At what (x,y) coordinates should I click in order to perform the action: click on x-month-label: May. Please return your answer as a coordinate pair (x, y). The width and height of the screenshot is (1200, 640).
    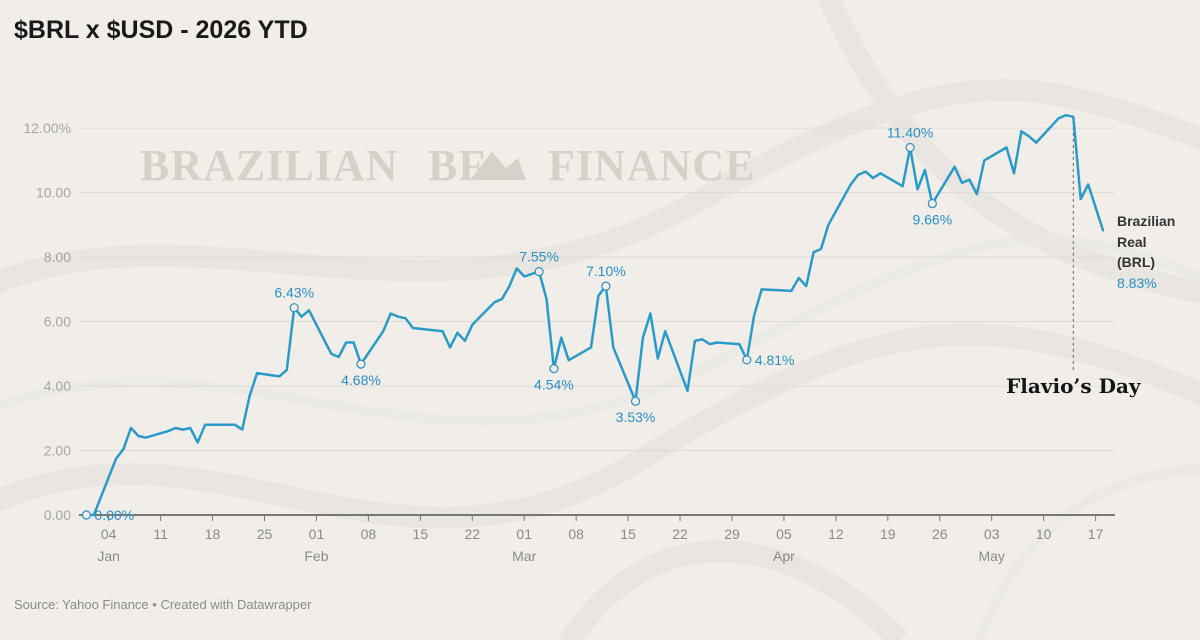
    Looking at the image, I should click on (991, 556).